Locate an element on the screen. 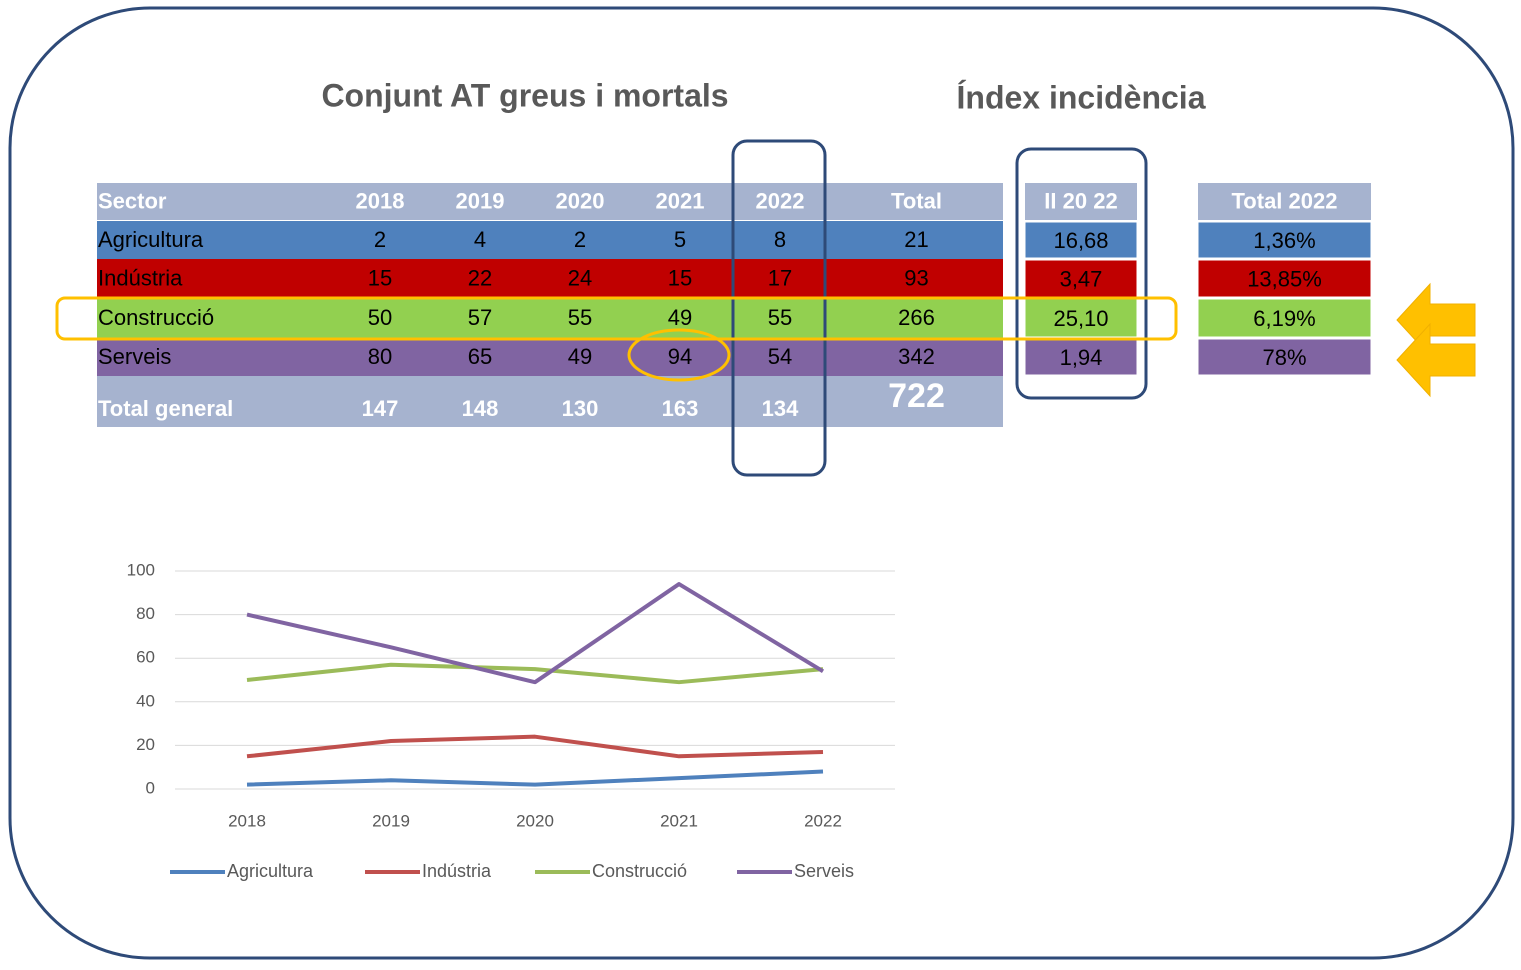 The image size is (1521, 970). cell-text: 4 is located at coordinates (480, 239).